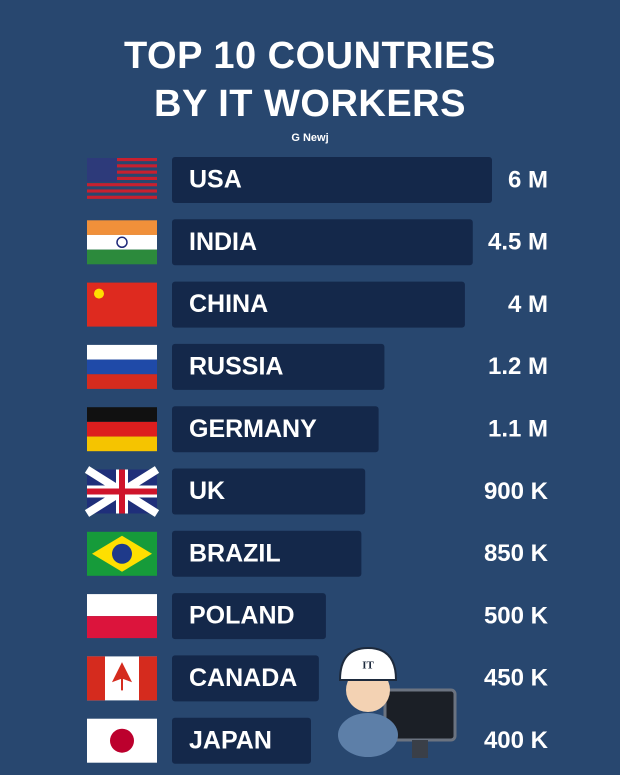 This screenshot has width=620, height=775. What do you see at coordinates (518, 366) in the screenshot?
I see `value-label: 1.2 M` at bounding box center [518, 366].